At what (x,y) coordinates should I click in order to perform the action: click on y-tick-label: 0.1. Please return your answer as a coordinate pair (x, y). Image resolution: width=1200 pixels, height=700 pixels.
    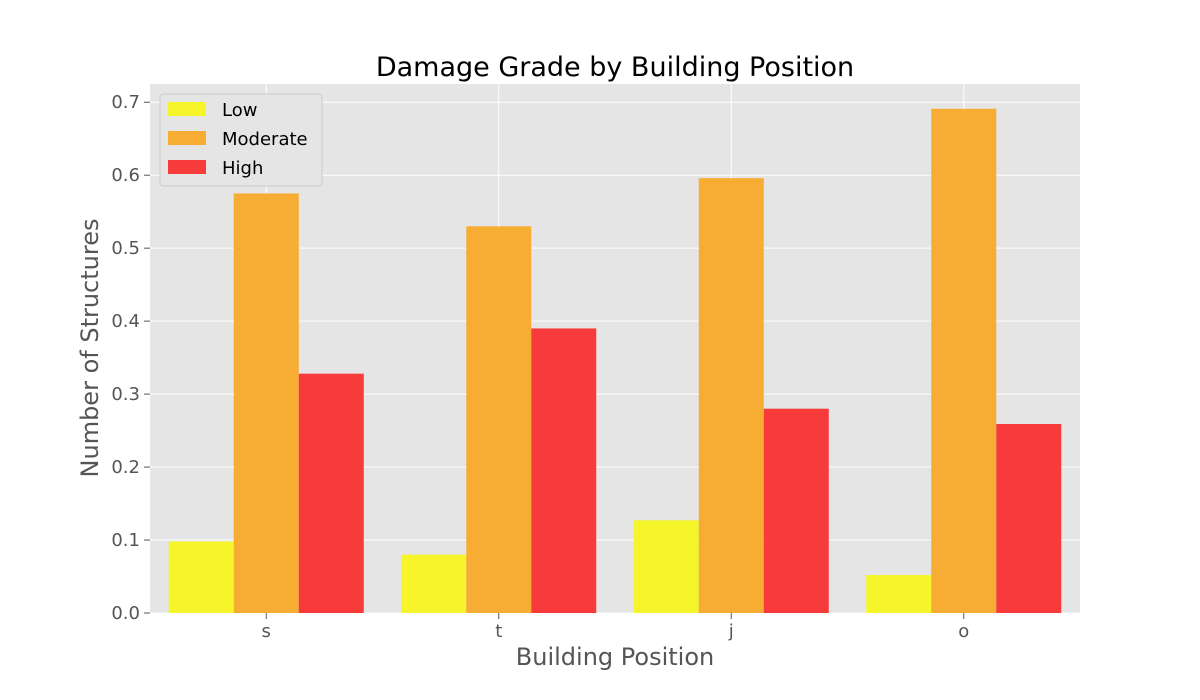
    Looking at the image, I should click on (125, 540).